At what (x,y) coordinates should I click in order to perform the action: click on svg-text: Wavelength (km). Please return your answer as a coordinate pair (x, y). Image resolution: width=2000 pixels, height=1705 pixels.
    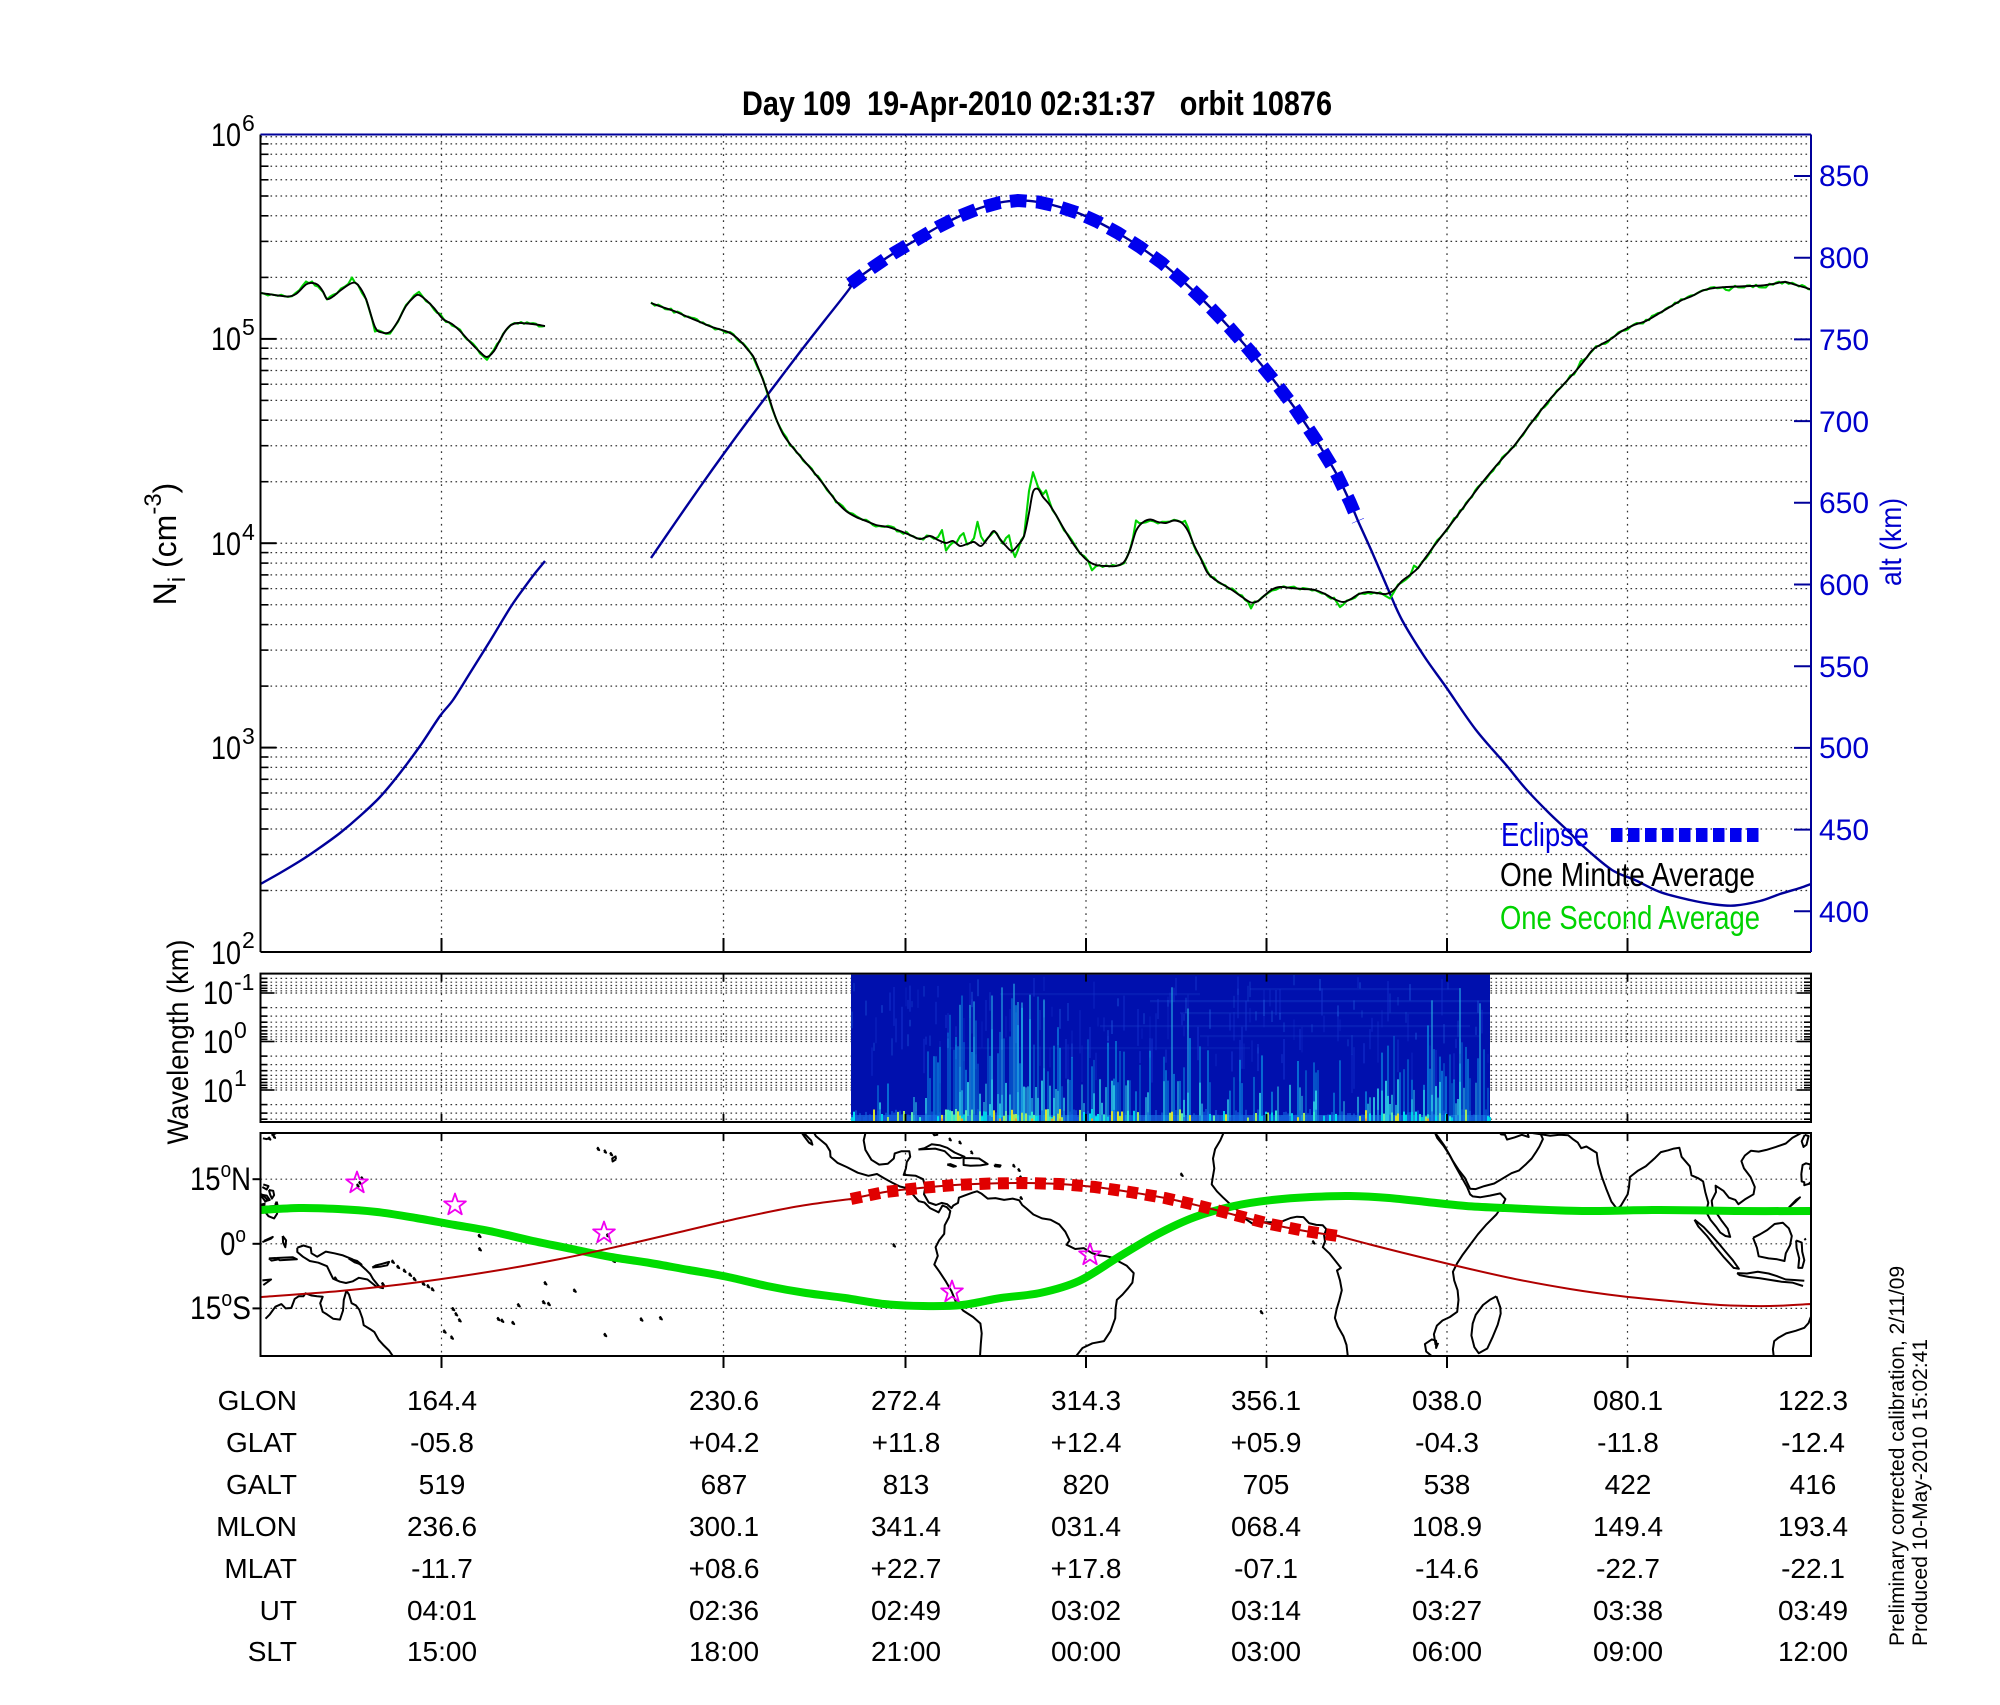
    Looking at the image, I should click on (178, 1042).